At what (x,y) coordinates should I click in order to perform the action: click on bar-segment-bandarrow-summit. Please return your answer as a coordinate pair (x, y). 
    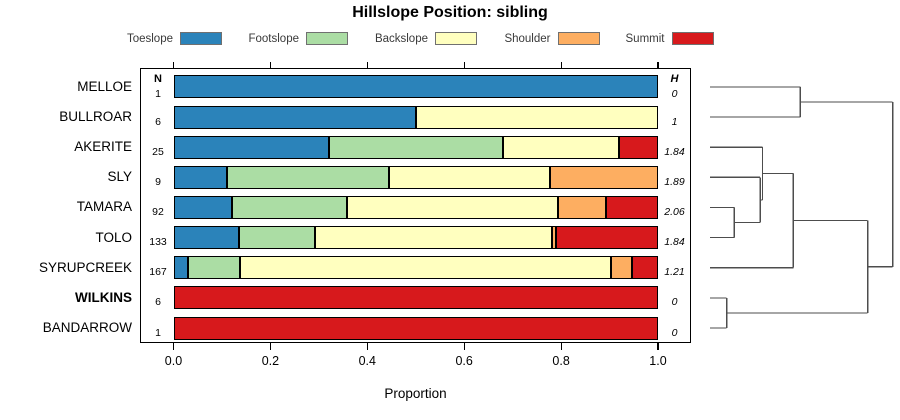
    Looking at the image, I should click on (415, 328).